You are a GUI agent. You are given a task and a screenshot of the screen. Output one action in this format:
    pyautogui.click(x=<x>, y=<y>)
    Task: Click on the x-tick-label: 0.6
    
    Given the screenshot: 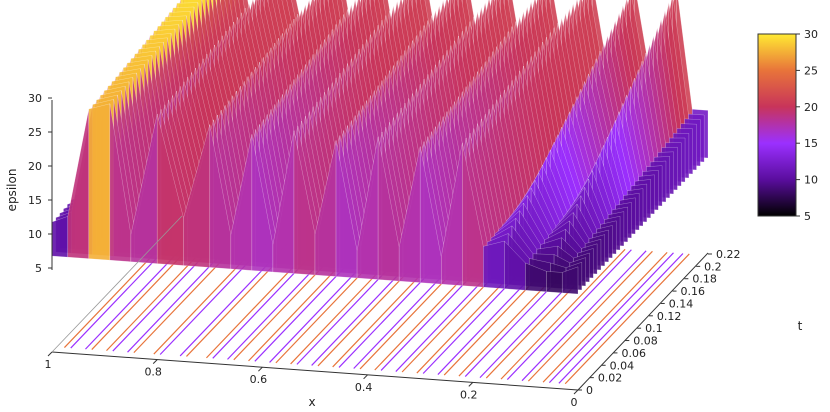 What is the action you would take?
    pyautogui.click(x=259, y=379)
    